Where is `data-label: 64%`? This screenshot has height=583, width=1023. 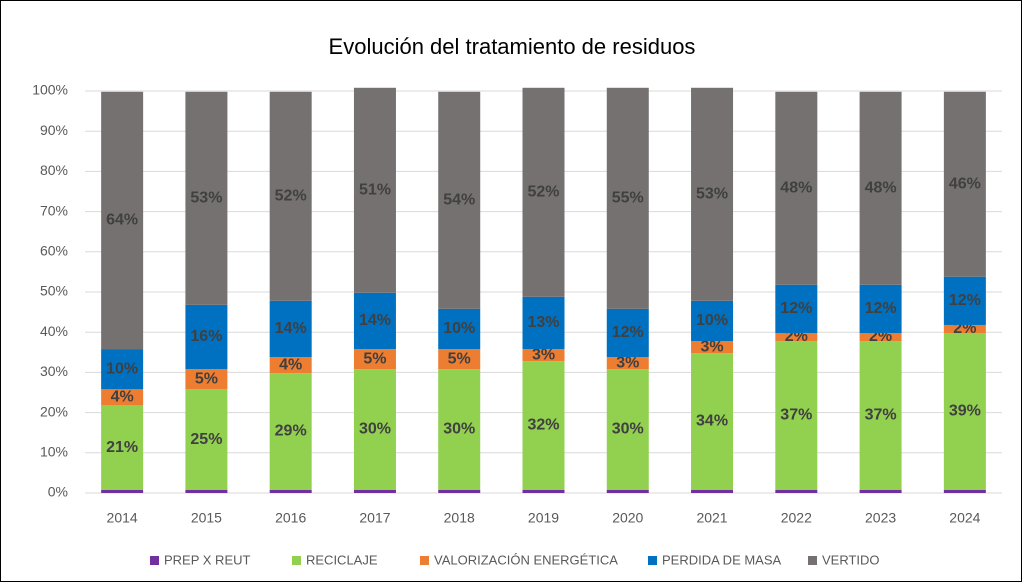 data-label: 64% is located at coordinates (122, 220).